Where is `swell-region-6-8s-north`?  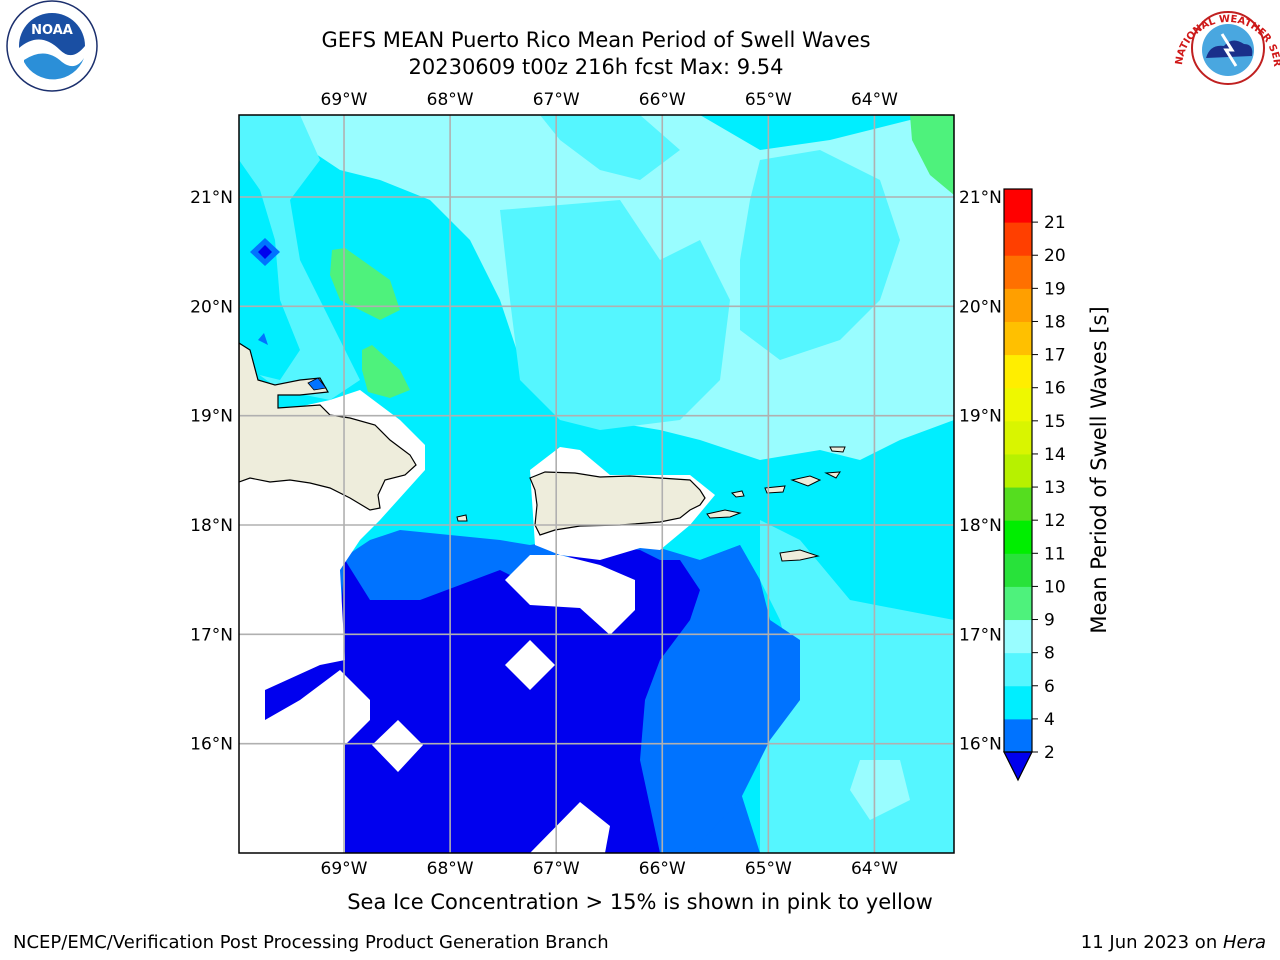 swell-region-6-8s-north is located at coordinates (610, 147).